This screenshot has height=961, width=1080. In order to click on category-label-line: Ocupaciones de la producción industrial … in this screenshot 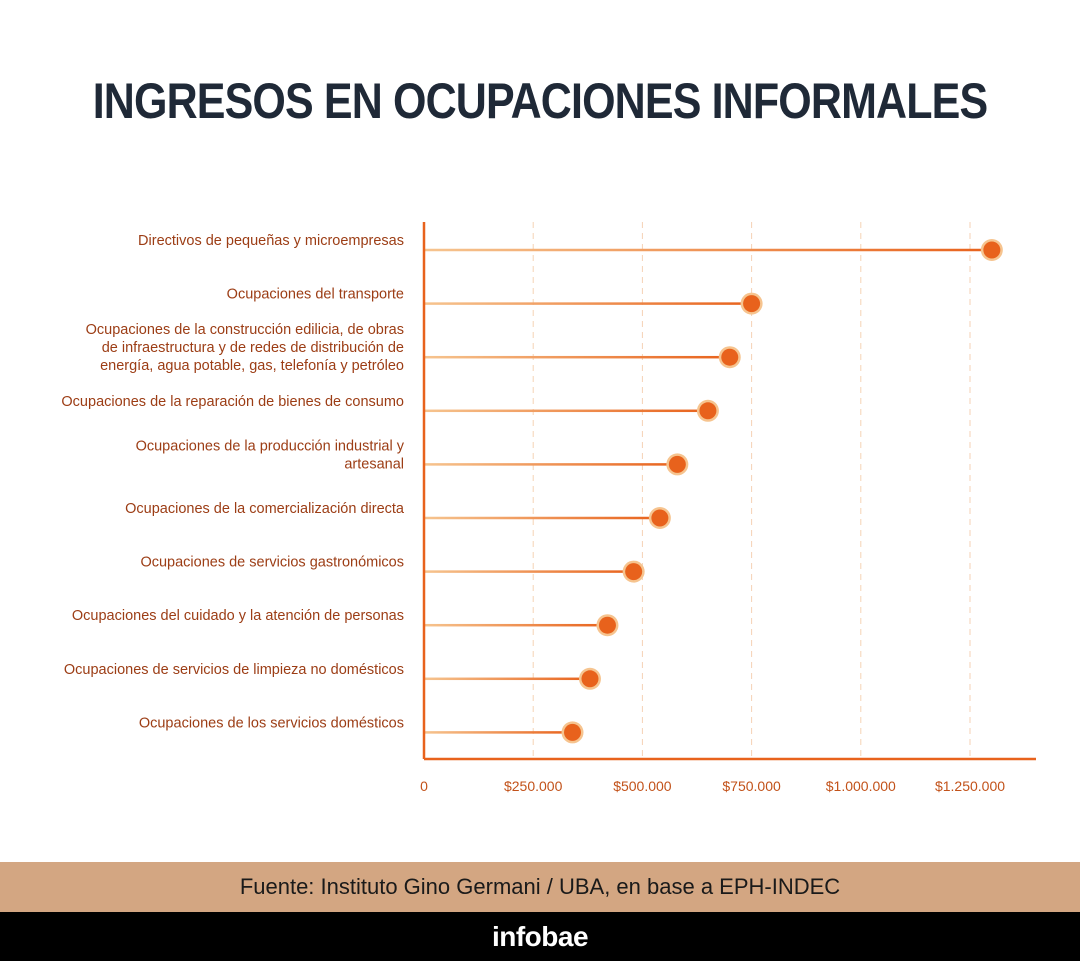, I will do `click(270, 446)`.